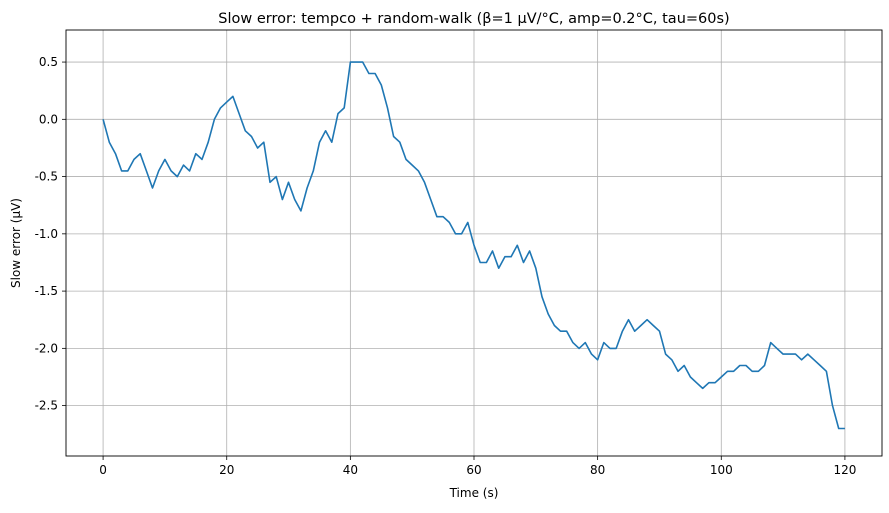  Describe the element at coordinates (844, 470) in the screenshot. I see `x-tick-label: 120` at that location.